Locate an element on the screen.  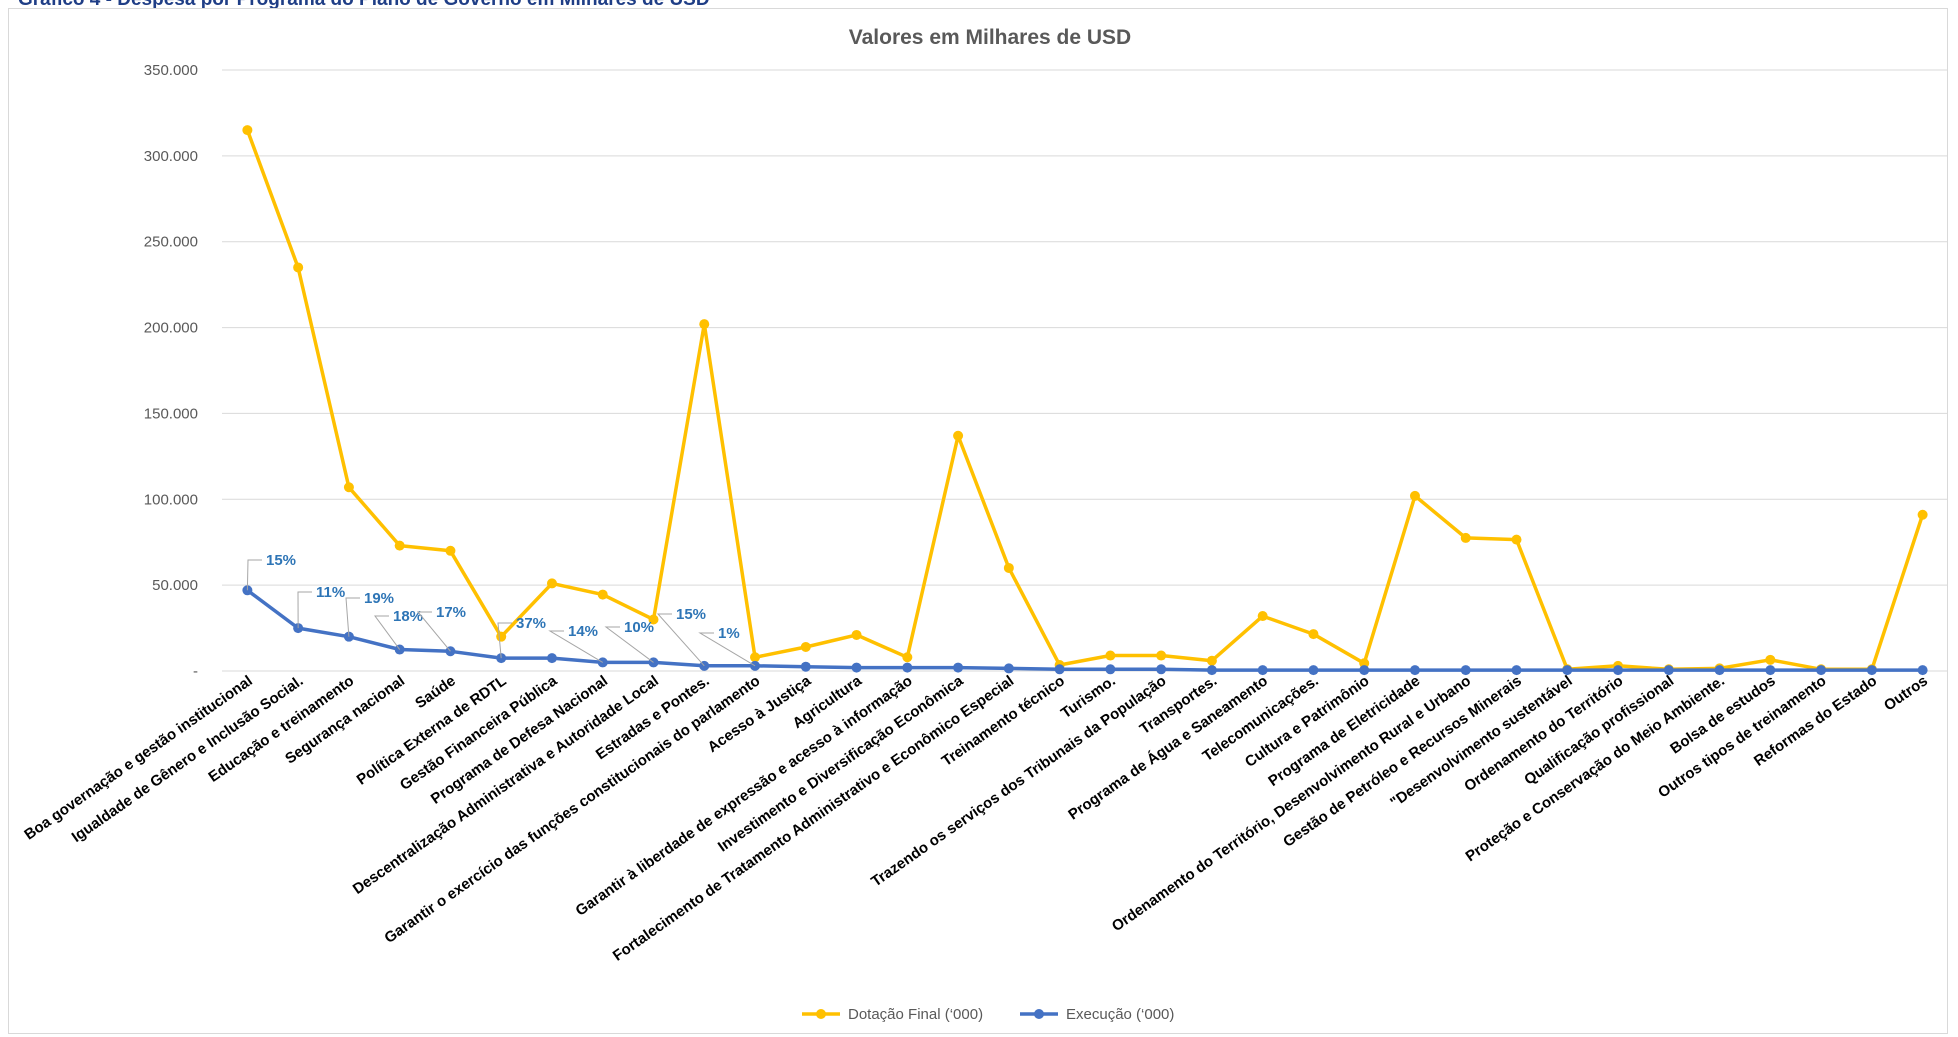
y-tick-label: 150.000 is located at coordinates (171, 413).